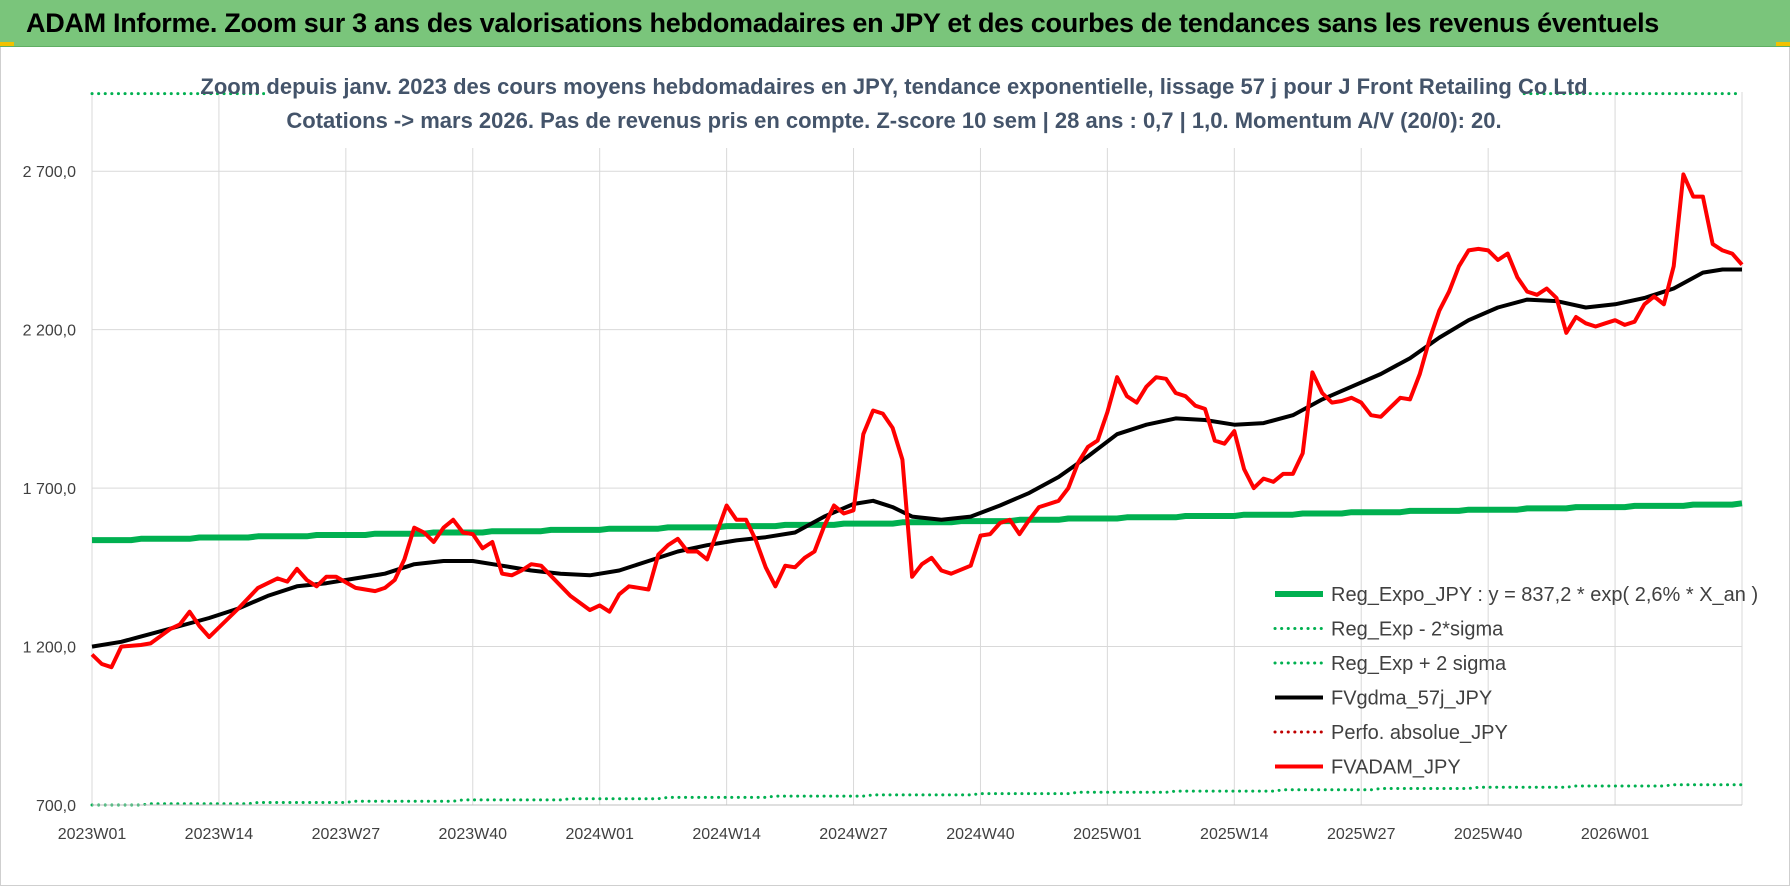  I want to click on x-tick-label: 2023W01, so click(92, 834).